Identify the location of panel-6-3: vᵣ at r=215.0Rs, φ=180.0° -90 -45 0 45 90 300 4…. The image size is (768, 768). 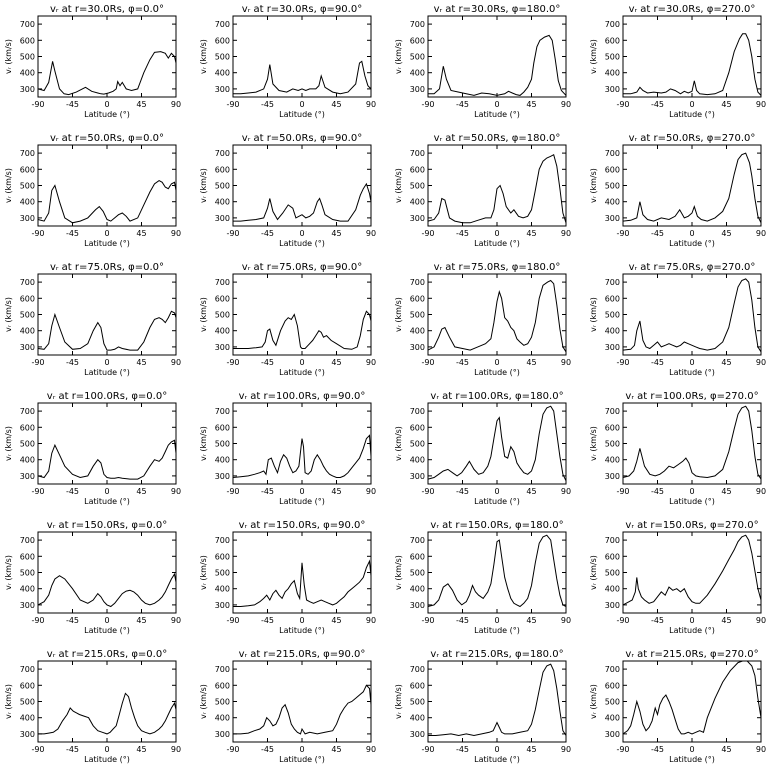
(482, 706).